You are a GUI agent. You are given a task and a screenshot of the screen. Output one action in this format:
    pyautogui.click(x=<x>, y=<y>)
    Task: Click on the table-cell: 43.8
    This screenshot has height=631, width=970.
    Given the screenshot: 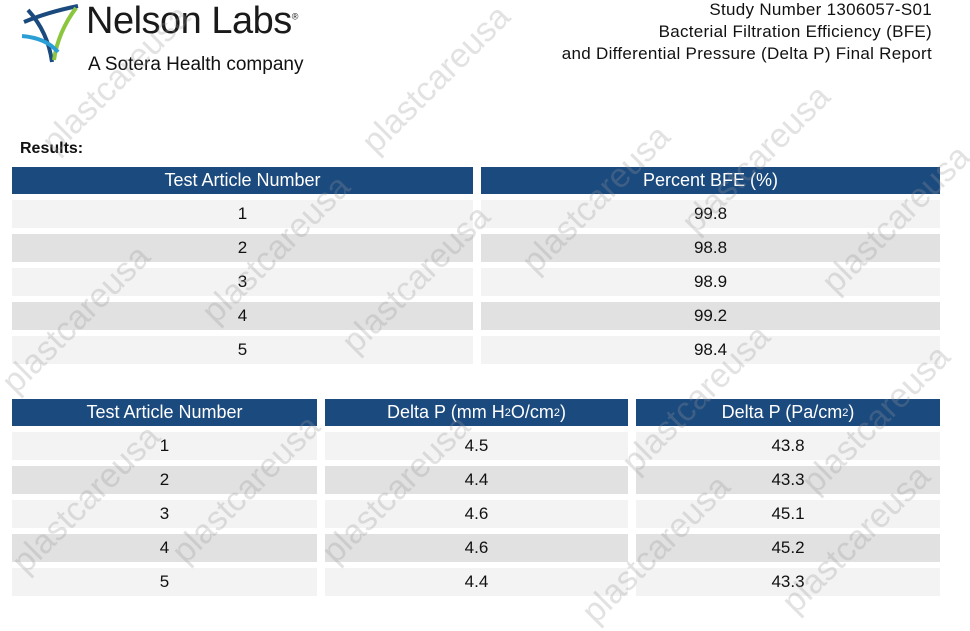 What is the action you would take?
    pyautogui.click(x=788, y=446)
    